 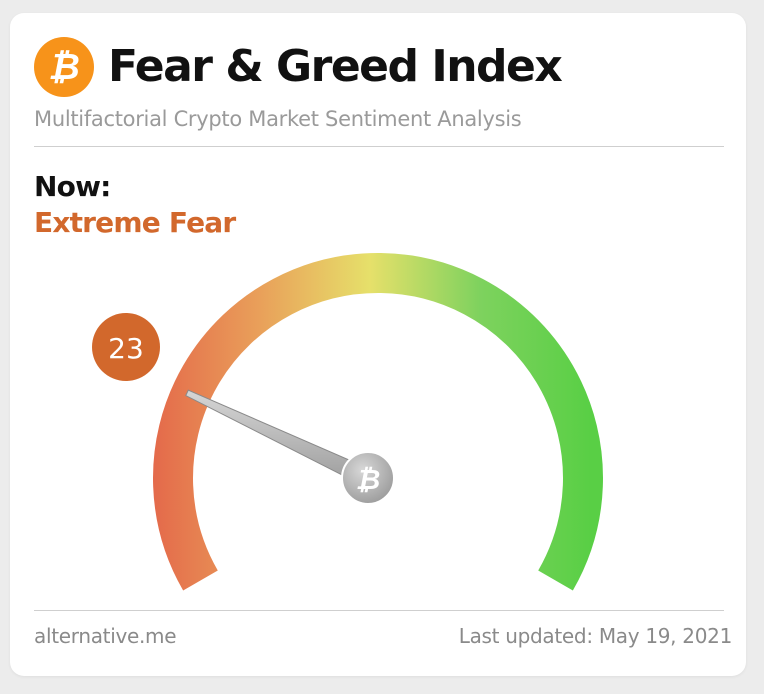 What do you see at coordinates (379, 610) in the screenshot?
I see `footer-divider` at bounding box center [379, 610].